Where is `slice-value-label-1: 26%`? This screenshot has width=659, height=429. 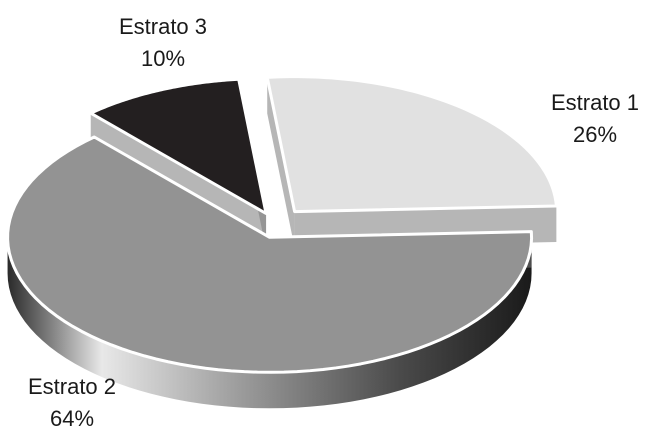
slice-value-label-1: 26% is located at coordinates (595, 134).